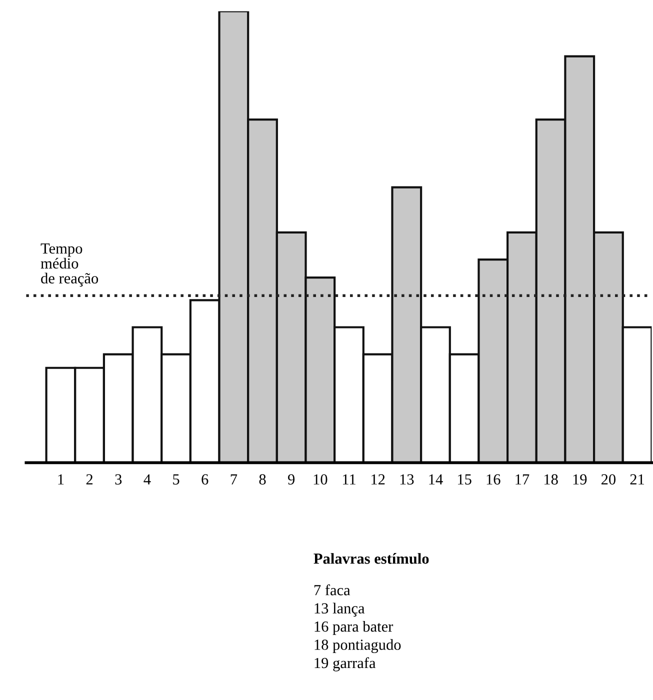  I want to click on x-tick-label: 13, so click(407, 479).